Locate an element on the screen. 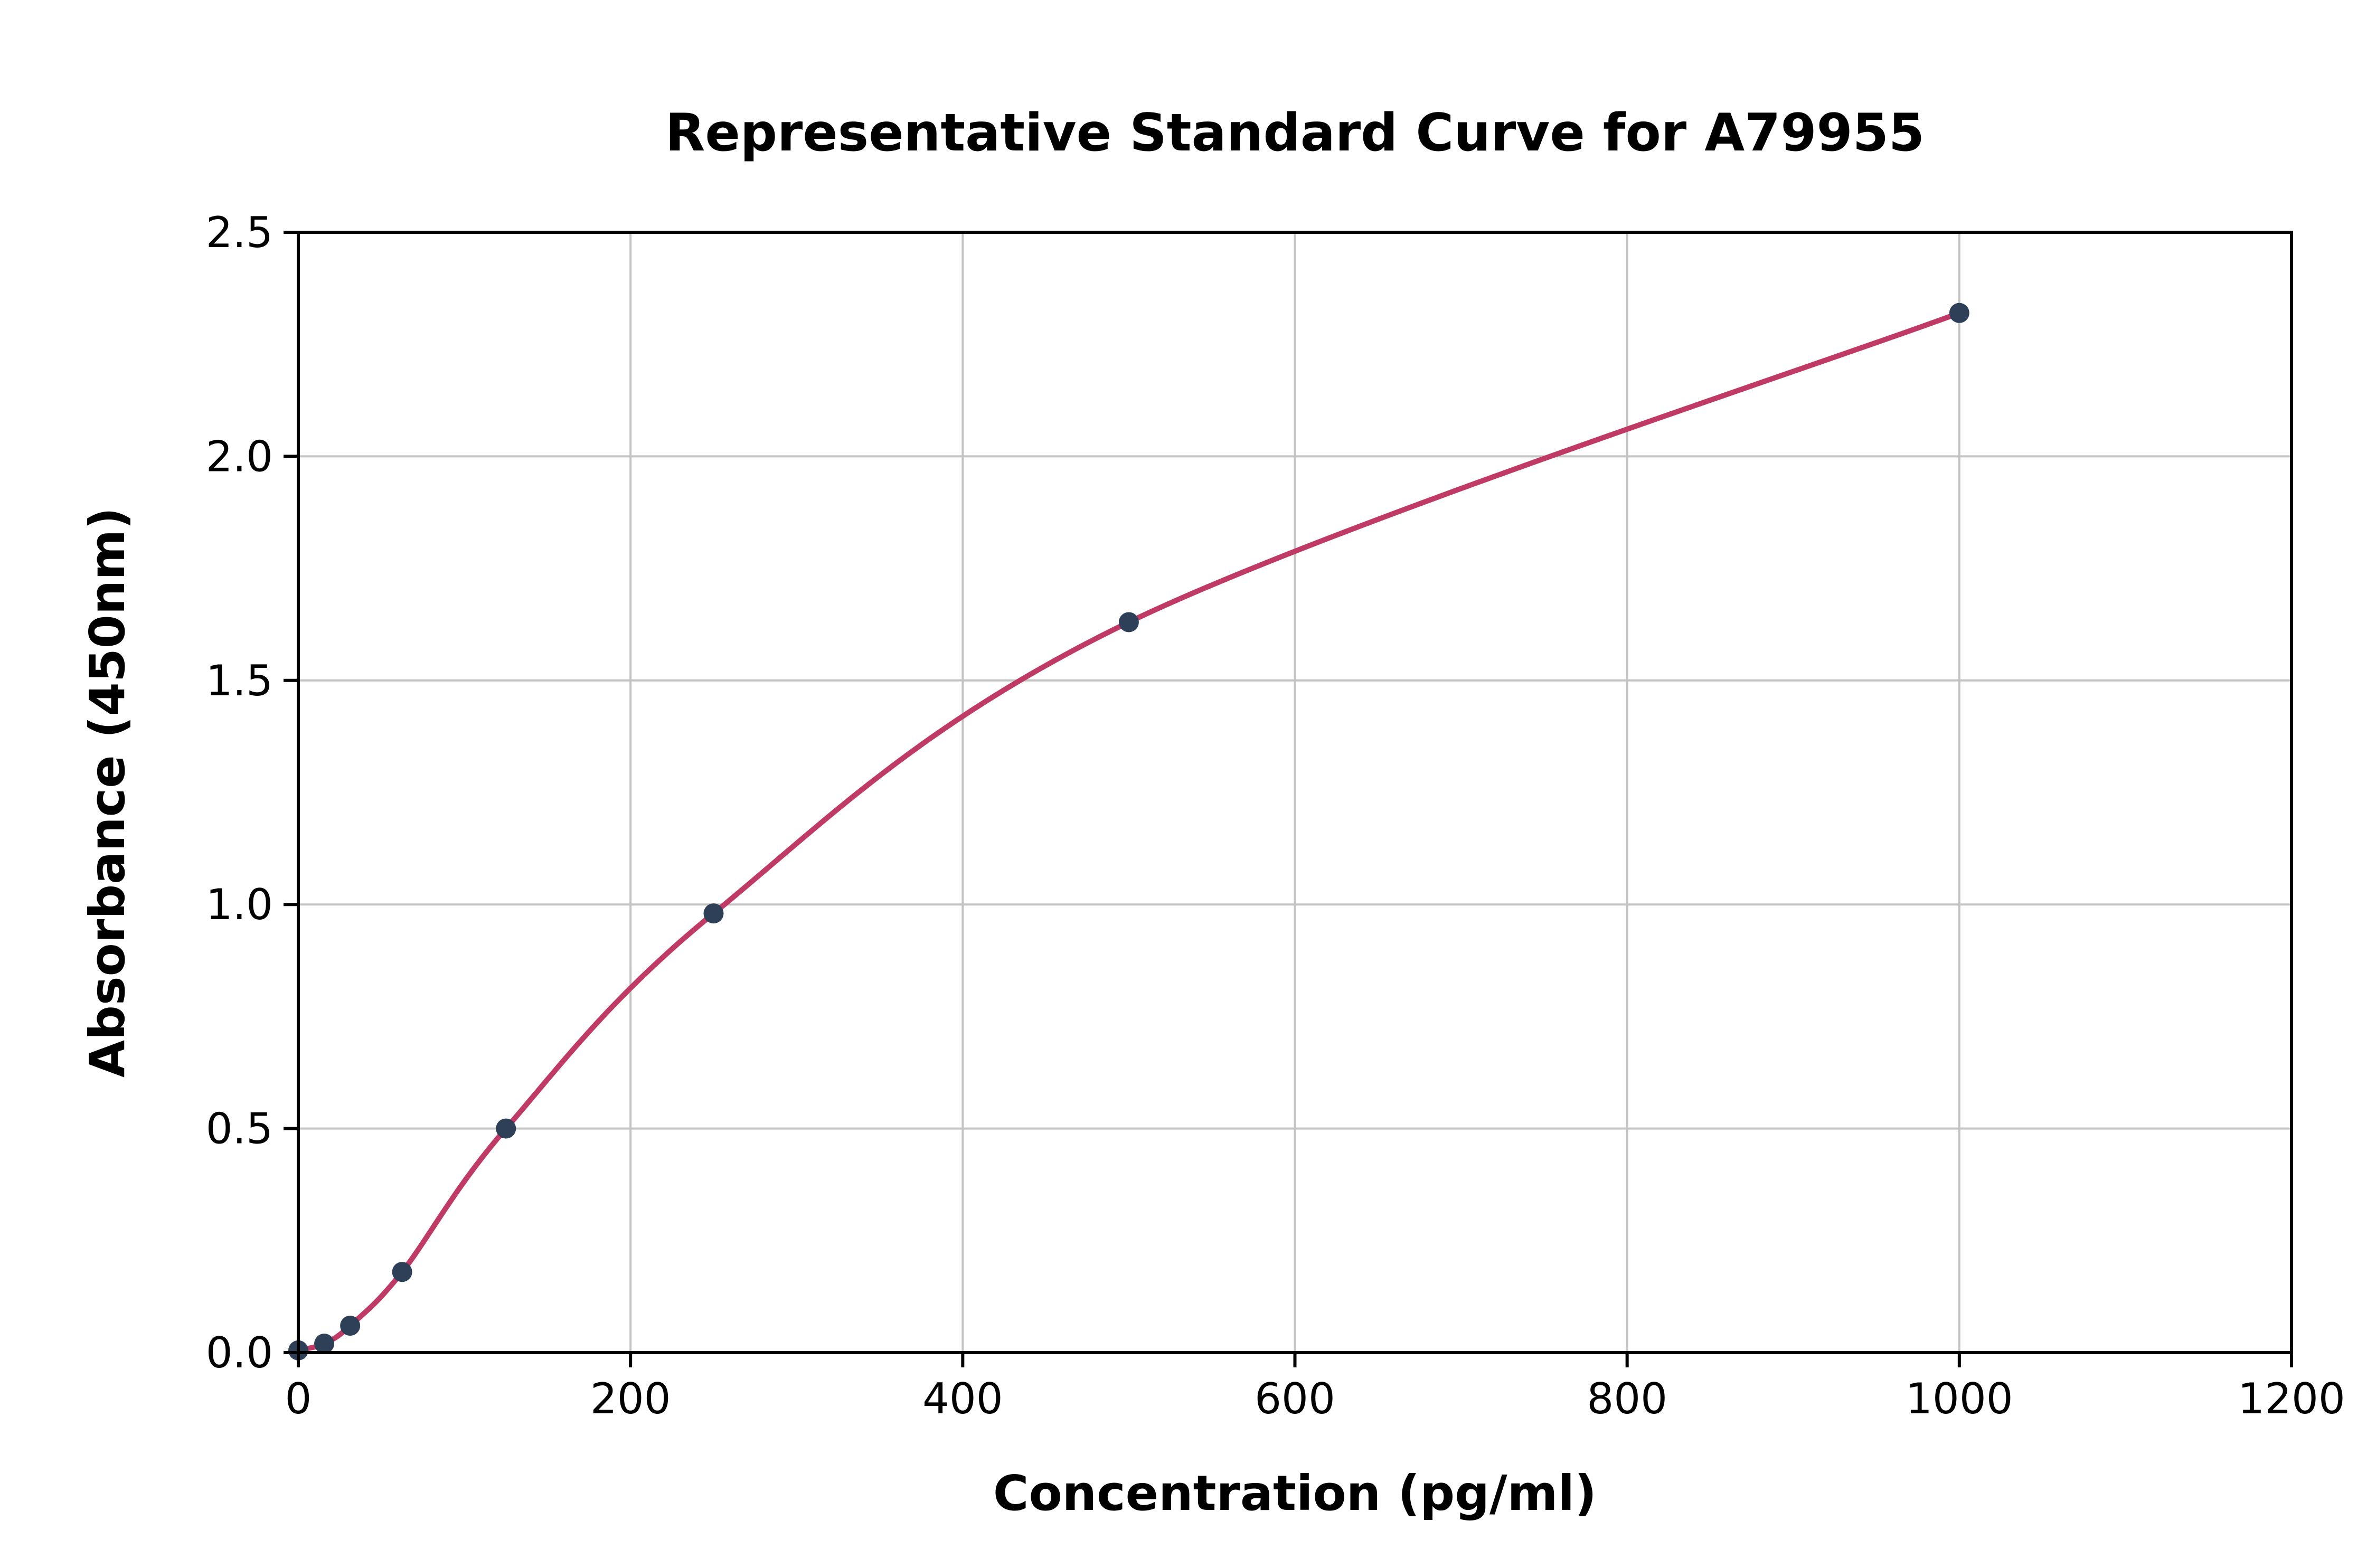  y-tick-label: 0.0 is located at coordinates (240, 1352).